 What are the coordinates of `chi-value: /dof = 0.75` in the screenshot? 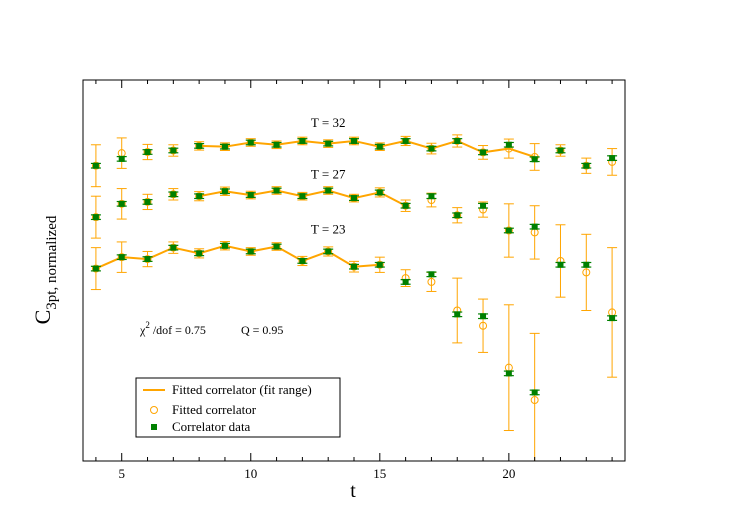 It's located at (178, 330).